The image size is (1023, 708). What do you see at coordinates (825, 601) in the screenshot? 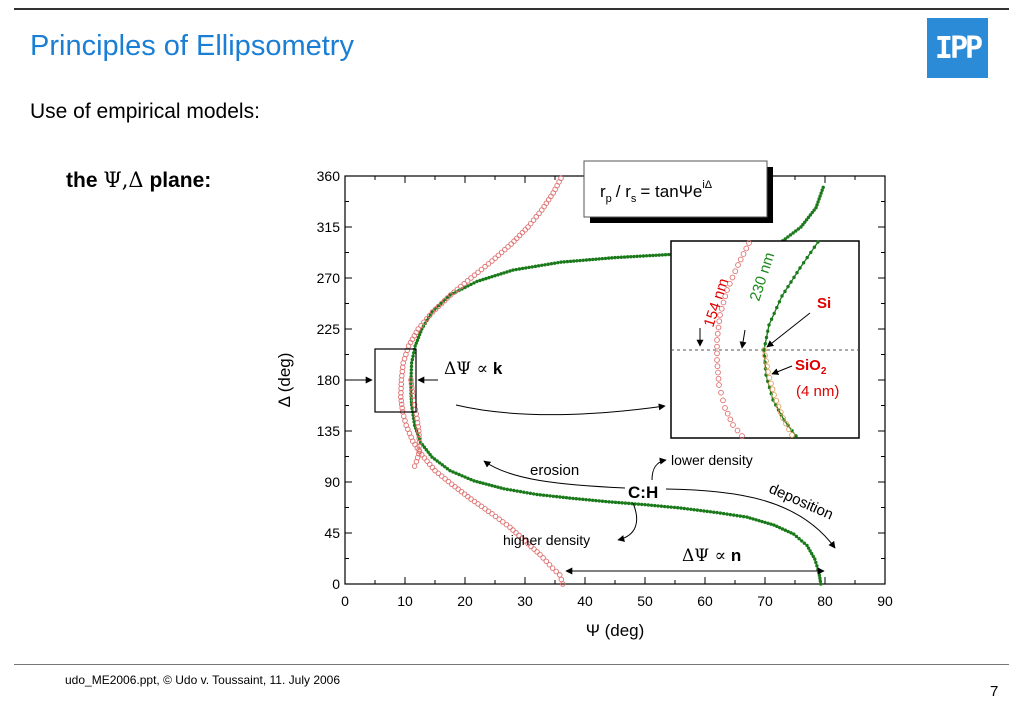
I see `x-tick-label: 80` at bounding box center [825, 601].